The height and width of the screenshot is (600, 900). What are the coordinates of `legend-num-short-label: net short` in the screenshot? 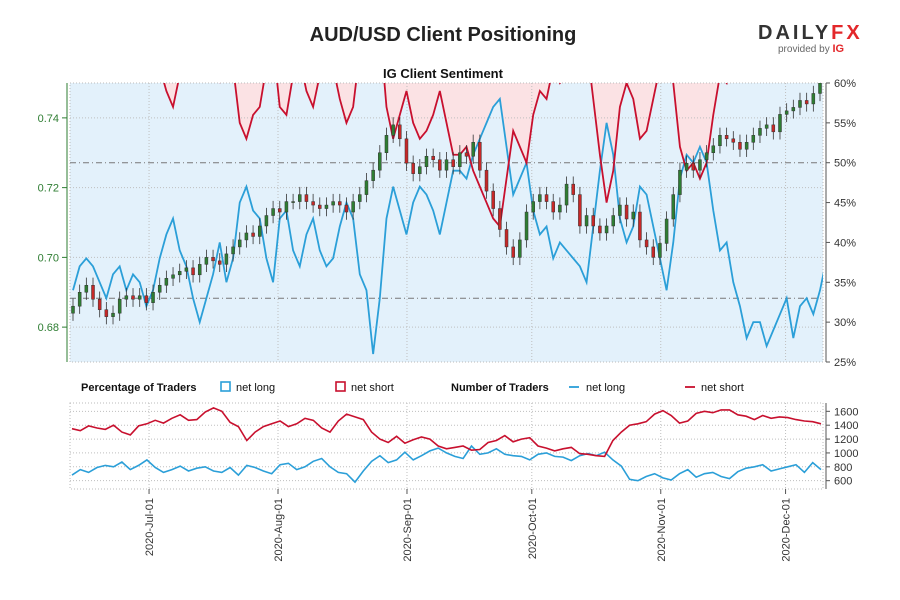 It's located at (722, 388).